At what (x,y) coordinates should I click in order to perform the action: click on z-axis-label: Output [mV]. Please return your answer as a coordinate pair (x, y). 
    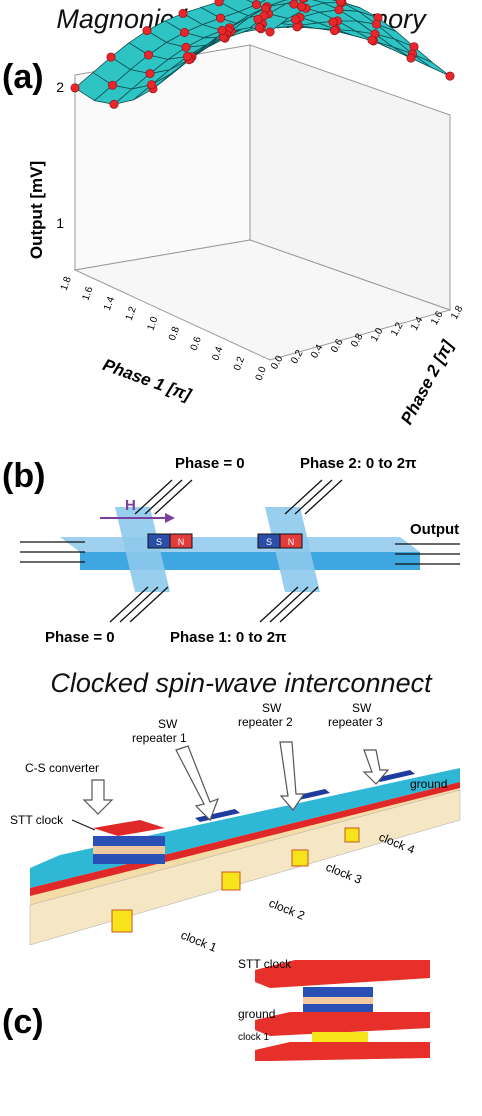
    Looking at the image, I should click on (36, 210).